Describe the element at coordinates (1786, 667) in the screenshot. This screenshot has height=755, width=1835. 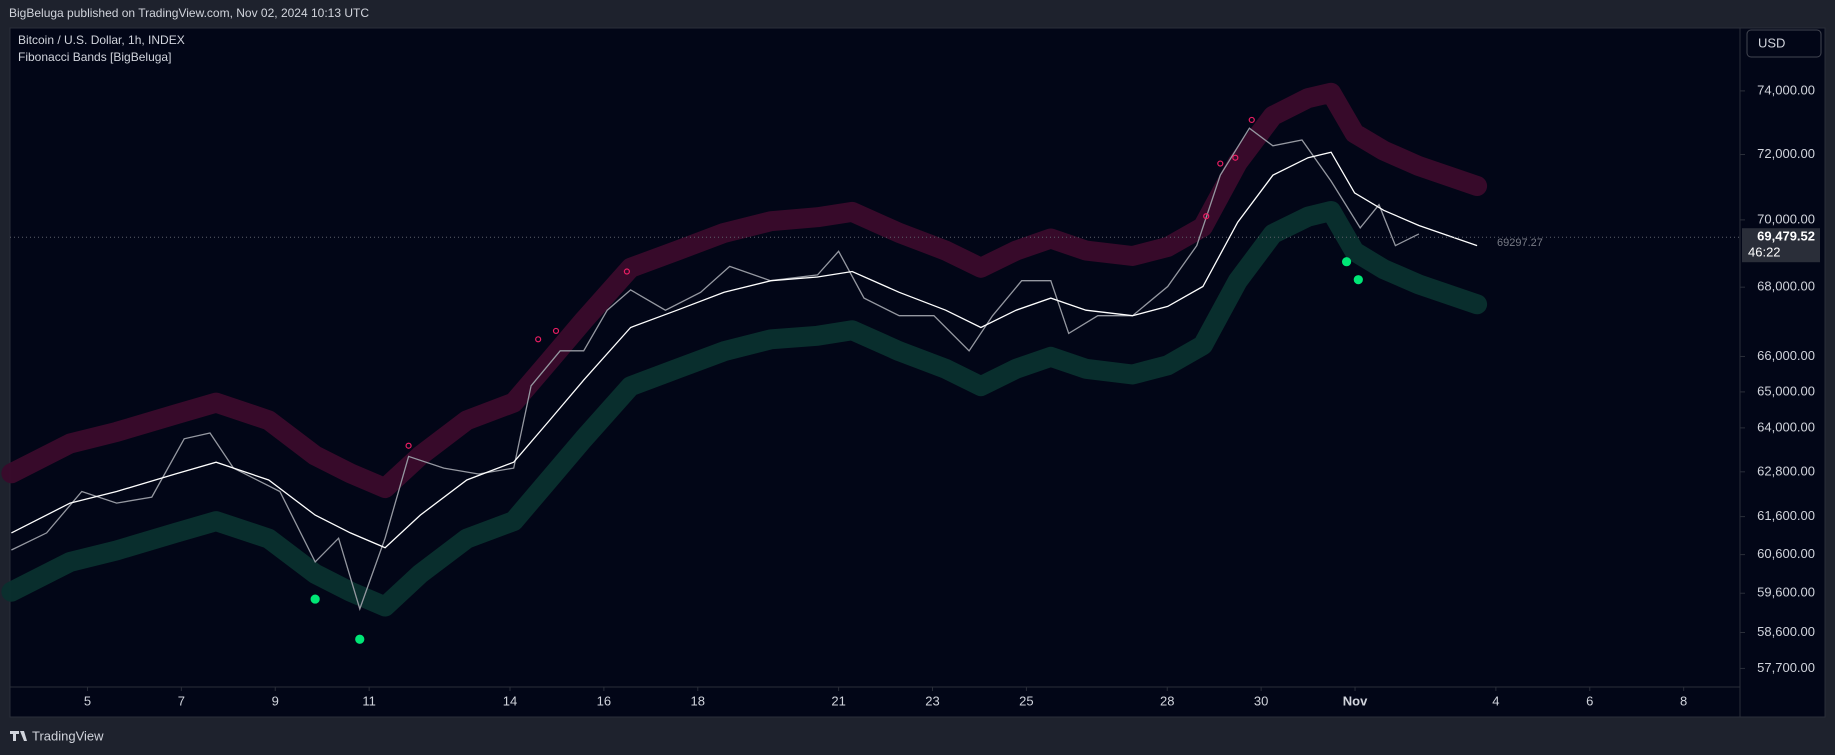
I see `y-tick-label: 57,700.00` at that location.